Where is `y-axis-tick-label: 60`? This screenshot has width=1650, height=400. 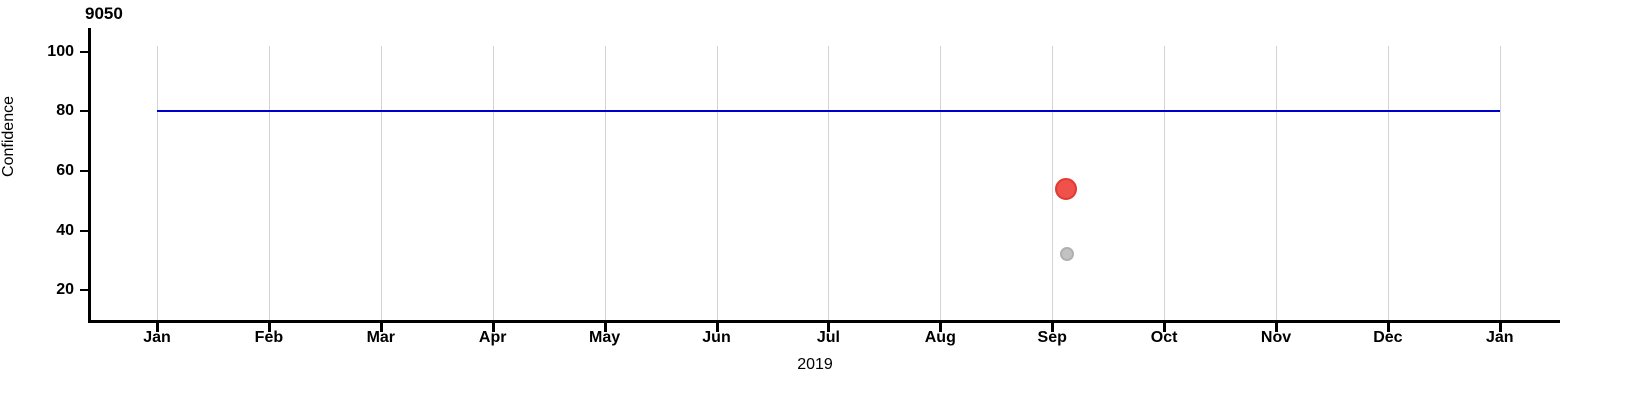
y-axis-tick-label: 60 is located at coordinates (65, 171).